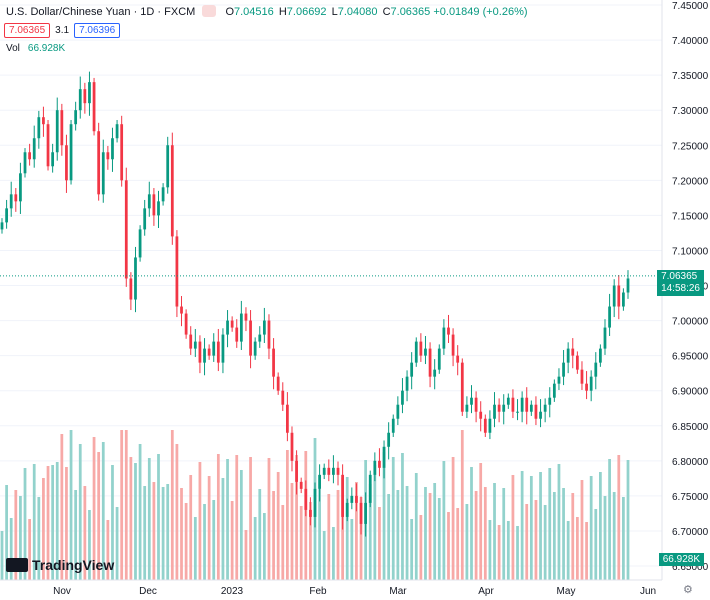 This screenshot has width=710, height=600. I want to click on y-tick-label: 7.20000, so click(690, 181).